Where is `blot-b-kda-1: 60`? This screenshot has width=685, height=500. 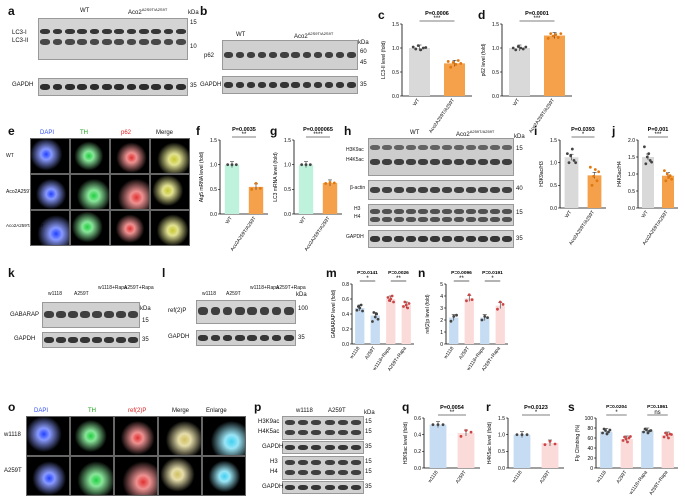 blot-b-kda-1: 60 is located at coordinates (363, 52).